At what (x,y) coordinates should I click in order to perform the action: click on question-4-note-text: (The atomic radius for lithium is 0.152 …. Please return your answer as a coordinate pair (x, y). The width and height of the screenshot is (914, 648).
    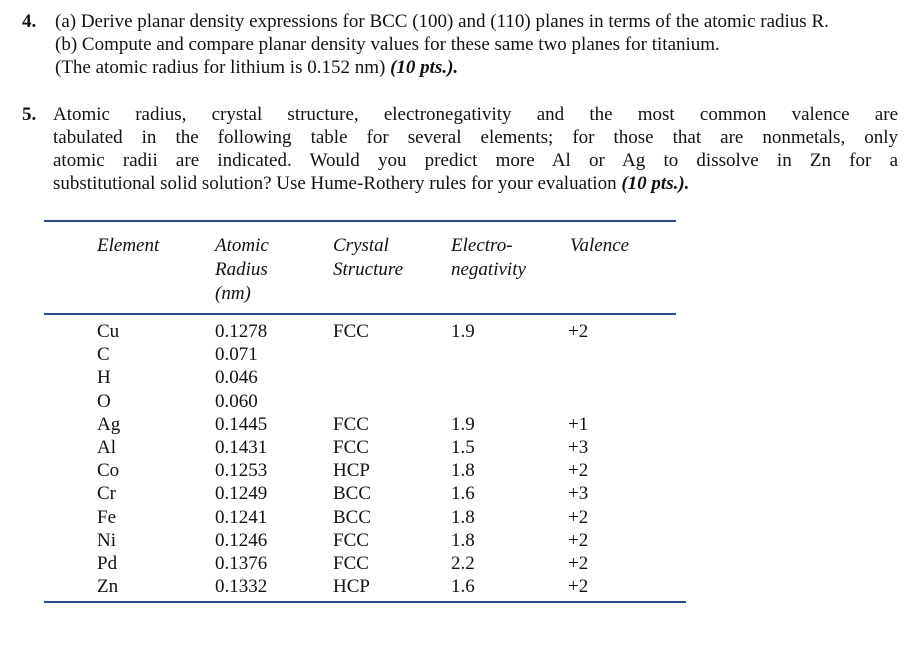
    Looking at the image, I should click on (220, 67).